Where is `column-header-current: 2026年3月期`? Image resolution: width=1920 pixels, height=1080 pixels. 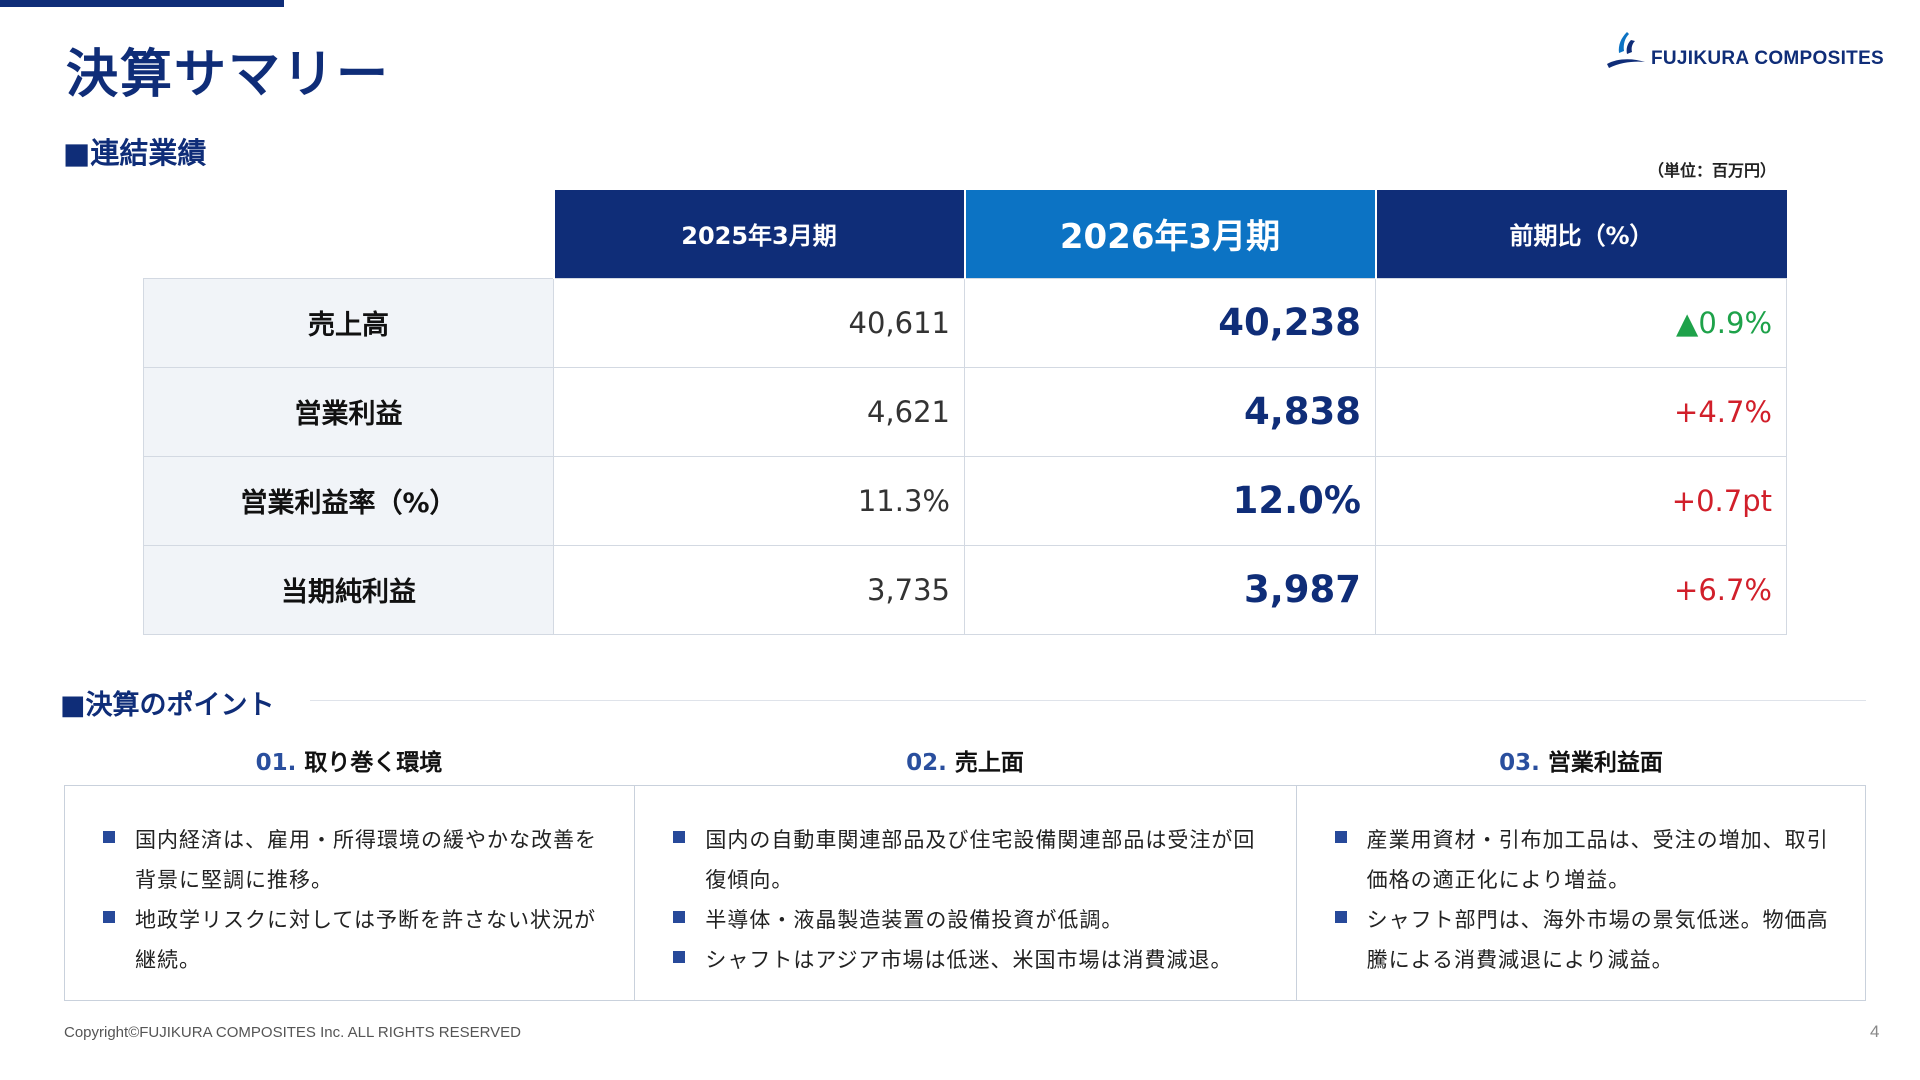 column-header-current: 2026年3月期 is located at coordinates (1169, 234).